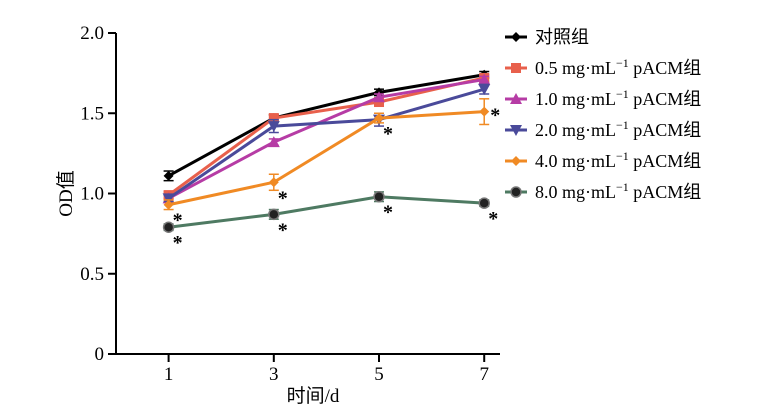 The image size is (774, 415). Describe the element at coordinates (618, 98) in the screenshot. I see `legend-label: 1.0 mg·mL−1 pACM组` at that location.